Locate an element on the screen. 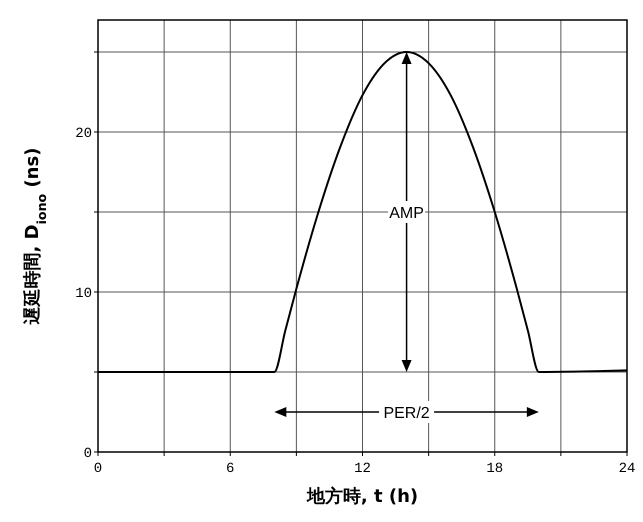 The image size is (643, 522). y-tick-label: 10 is located at coordinates (83, 294).